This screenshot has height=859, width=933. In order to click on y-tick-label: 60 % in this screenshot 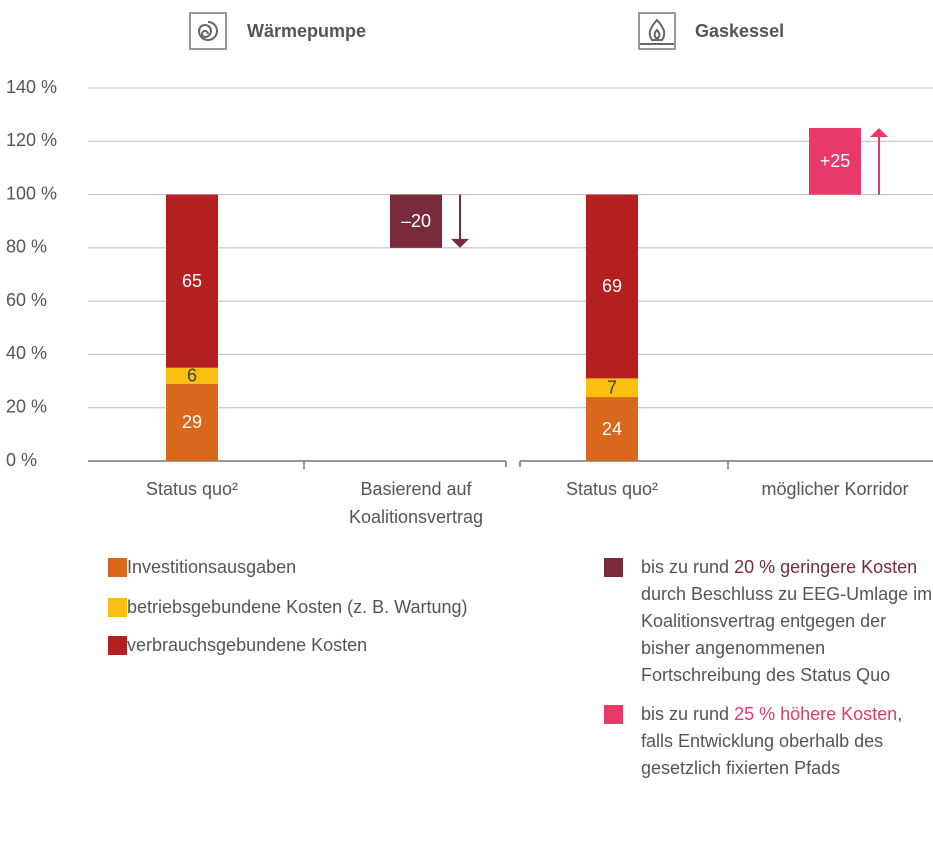, I will do `click(26, 300)`.